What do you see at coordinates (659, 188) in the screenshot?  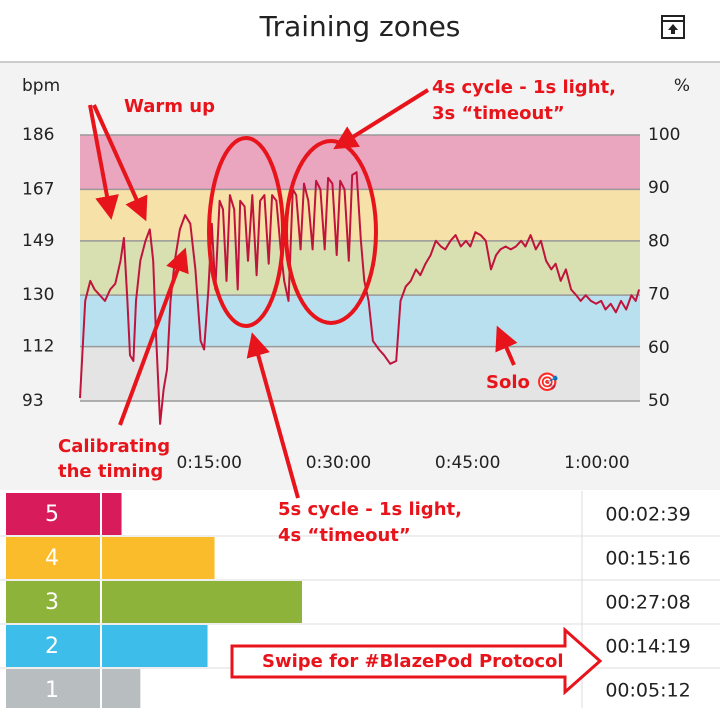 I see `y2-tick-label: 90` at bounding box center [659, 188].